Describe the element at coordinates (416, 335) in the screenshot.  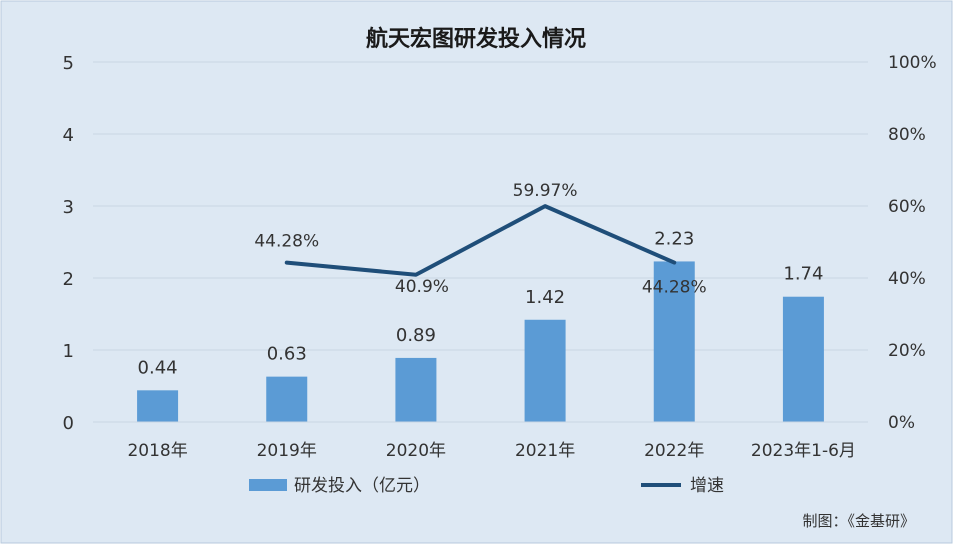
I see `bar-data-label: 0.89` at that location.